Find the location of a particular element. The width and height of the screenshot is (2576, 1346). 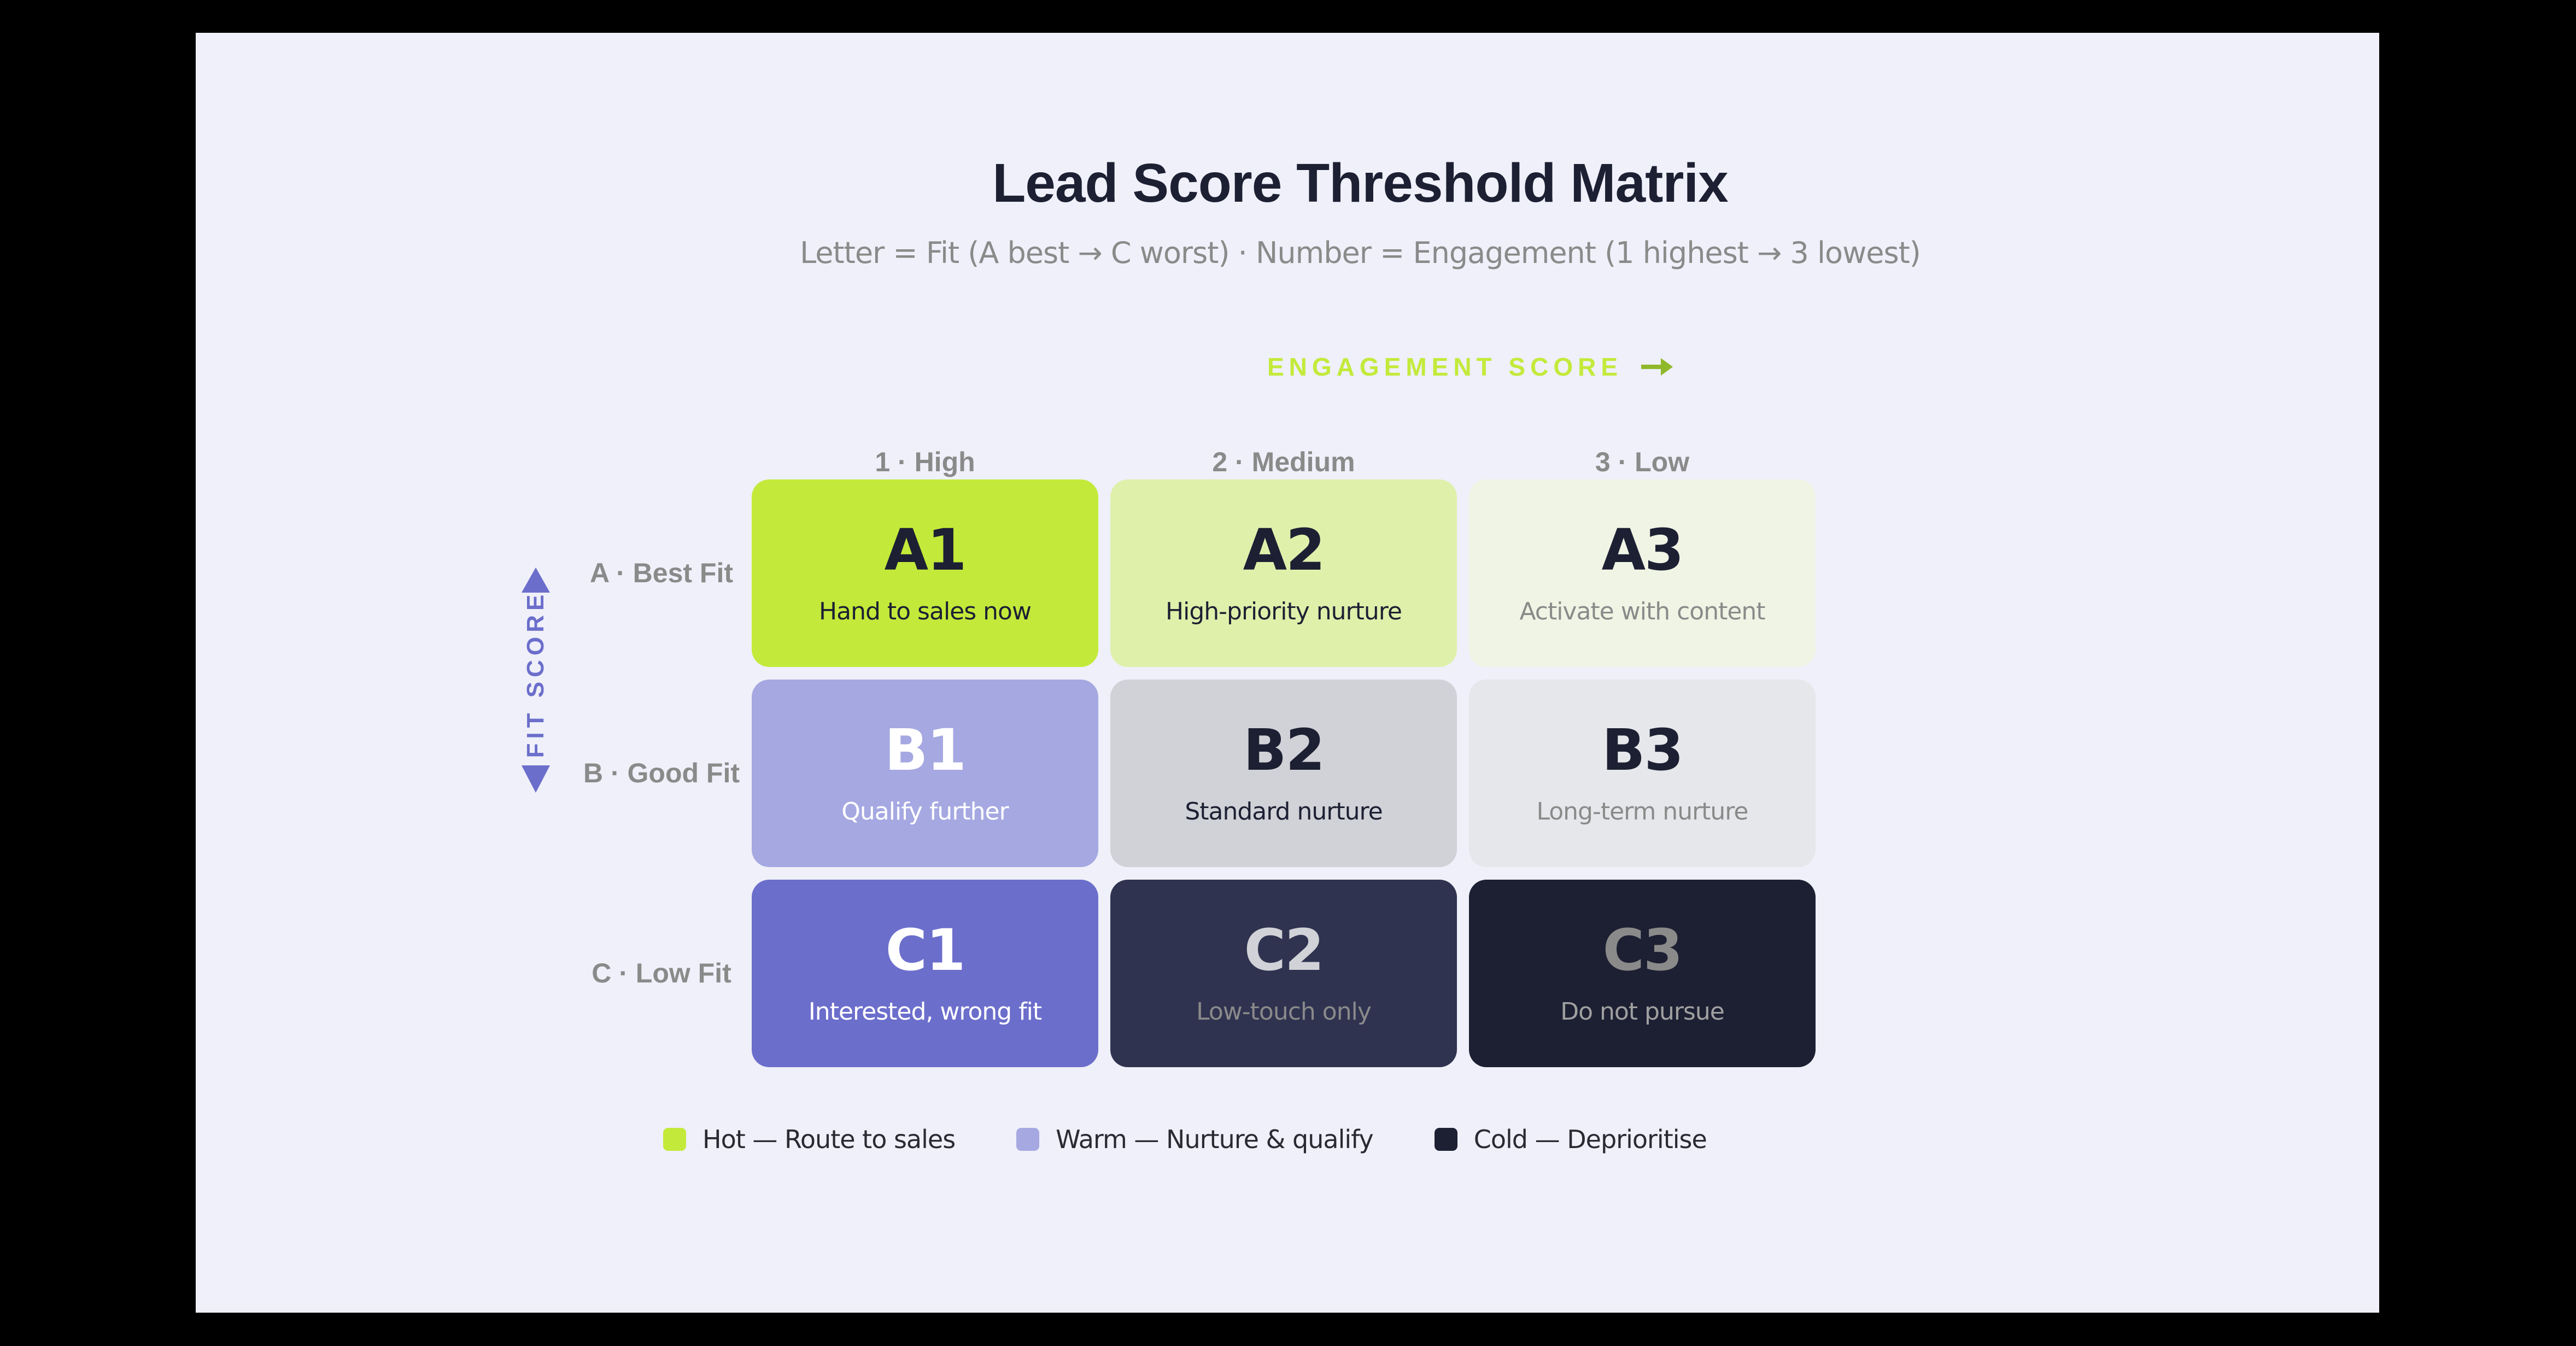

row-label-good-fit: B · Good Fit is located at coordinates (662, 773).